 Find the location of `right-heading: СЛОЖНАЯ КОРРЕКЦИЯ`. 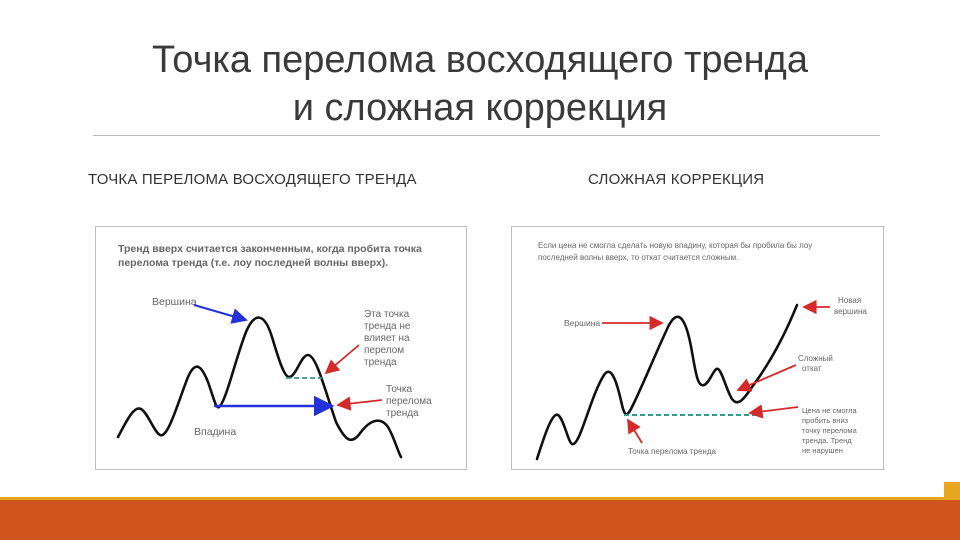

right-heading: СЛОЖНАЯ КОРРЕКЦИЯ is located at coordinates (676, 179).